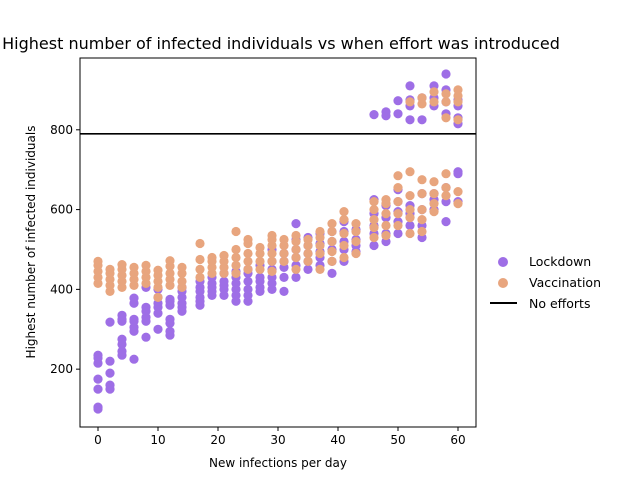 This screenshot has width=640, height=480. What do you see at coordinates (559, 303) in the screenshot?
I see `legend-label-no-efforts: No efforts` at bounding box center [559, 303].